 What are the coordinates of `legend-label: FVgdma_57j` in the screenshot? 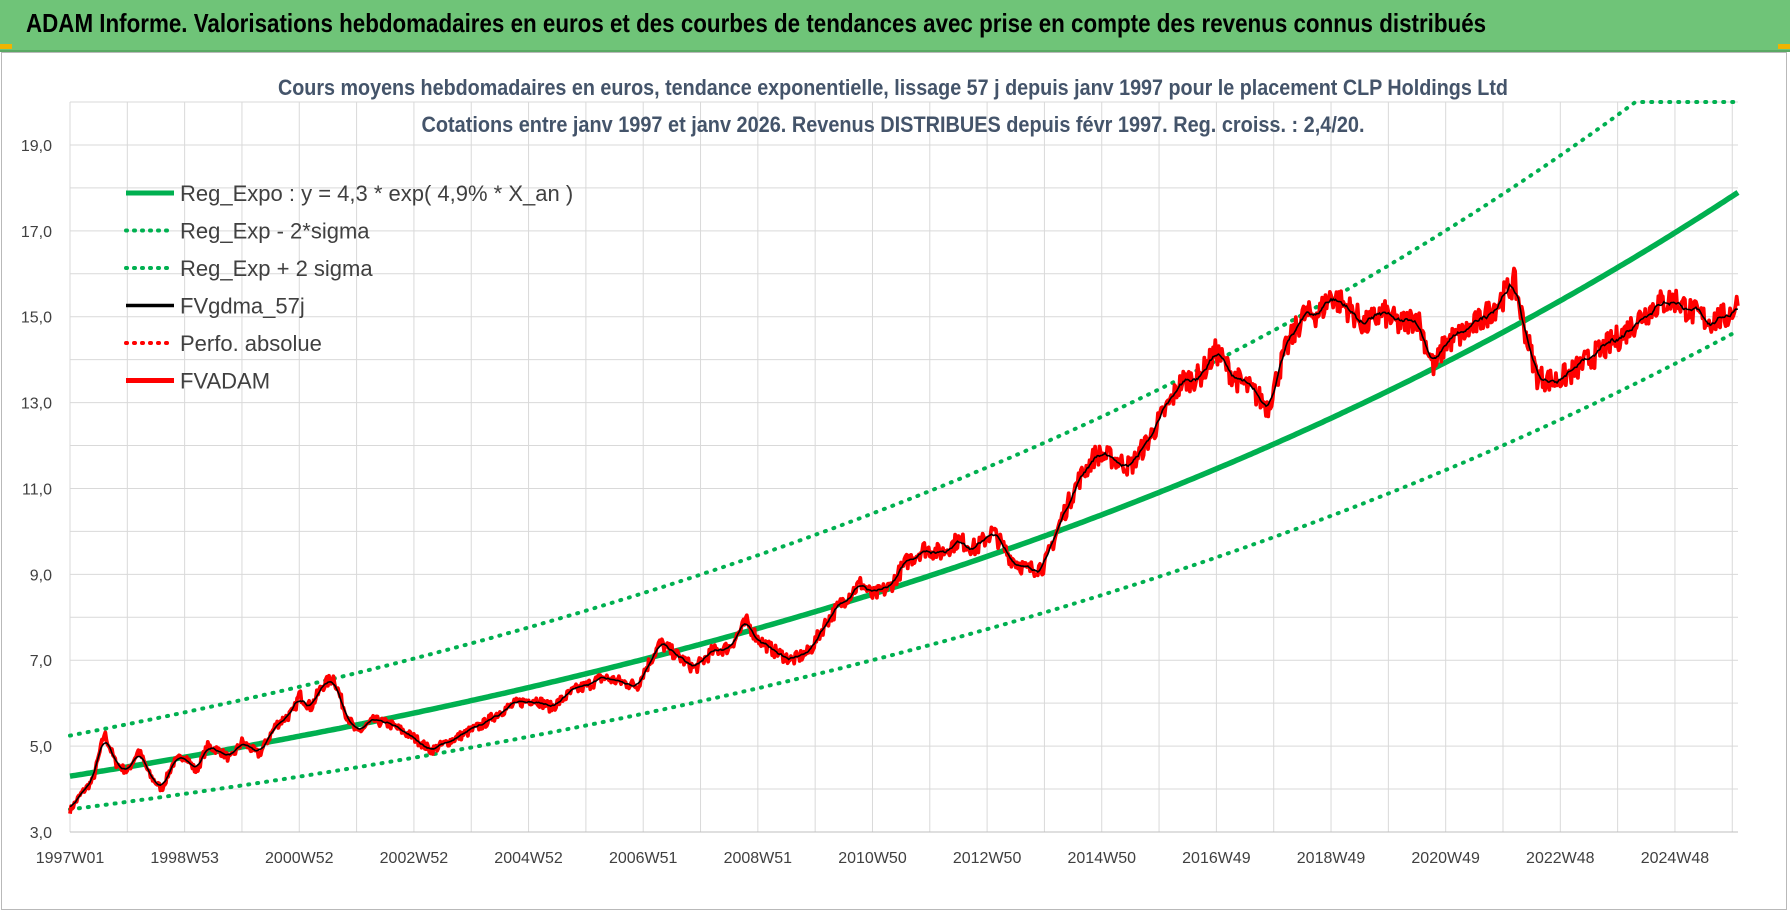 It's located at (242, 306).